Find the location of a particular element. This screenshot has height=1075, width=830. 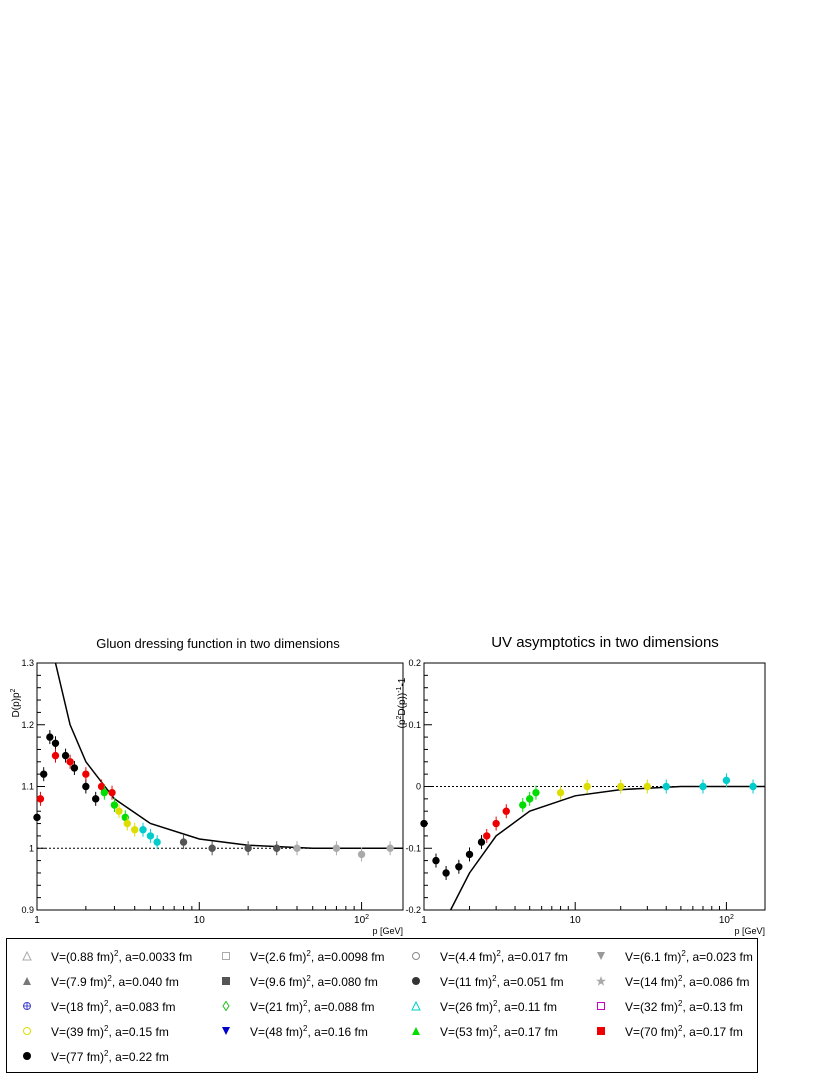

left-xtick-label: 102​ is located at coordinates (361, 920).